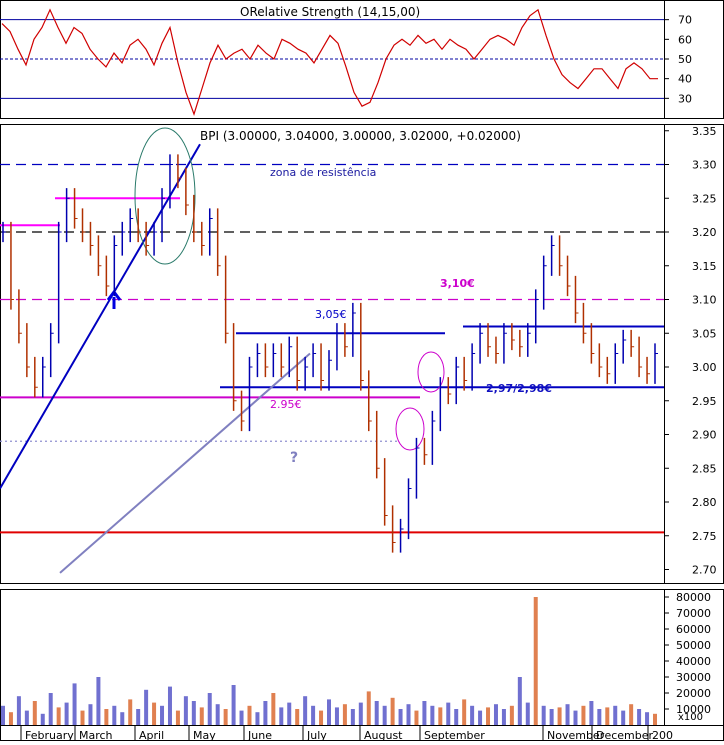 This screenshot has height=745, width=724. What do you see at coordinates (693, 677) in the screenshot?
I see `volume-tick-label: 30000` at bounding box center [693, 677].